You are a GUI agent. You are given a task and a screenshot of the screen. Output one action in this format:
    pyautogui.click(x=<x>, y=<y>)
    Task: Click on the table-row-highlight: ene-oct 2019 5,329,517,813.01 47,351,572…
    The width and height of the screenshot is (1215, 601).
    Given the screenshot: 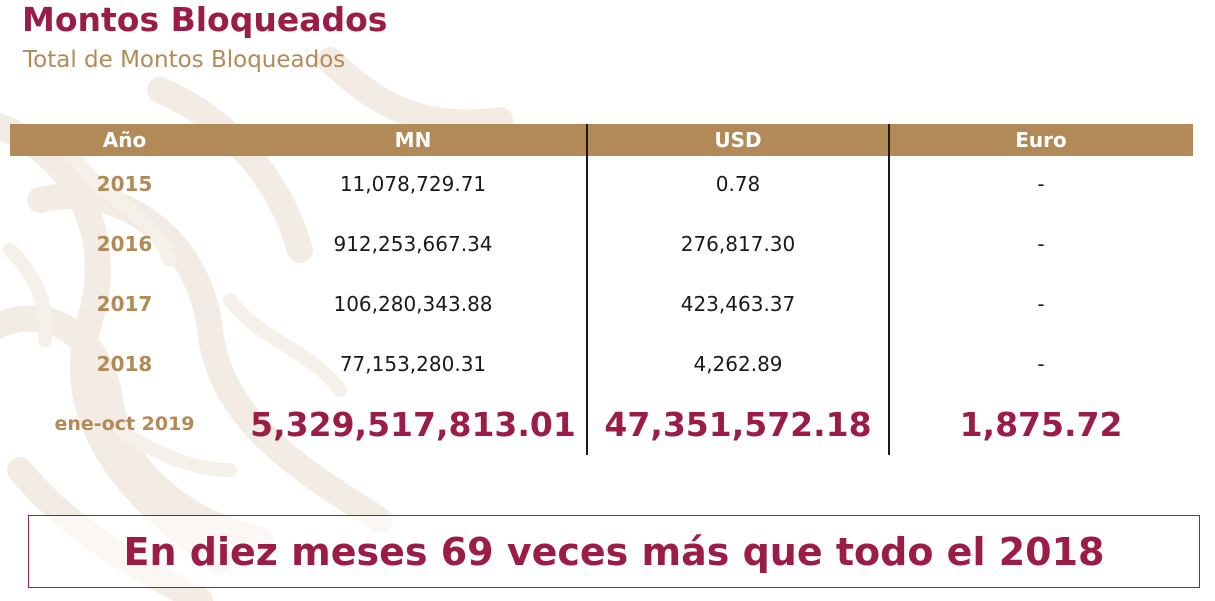 What is the action you would take?
    pyautogui.click(x=601, y=424)
    